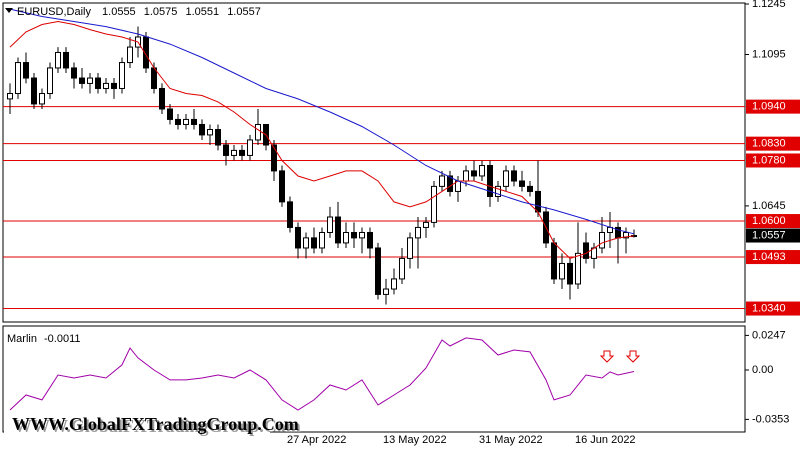 The image size is (803, 453). What do you see at coordinates (769, 235) in the screenshot?
I see `last-price-label: 1.0557` at bounding box center [769, 235].